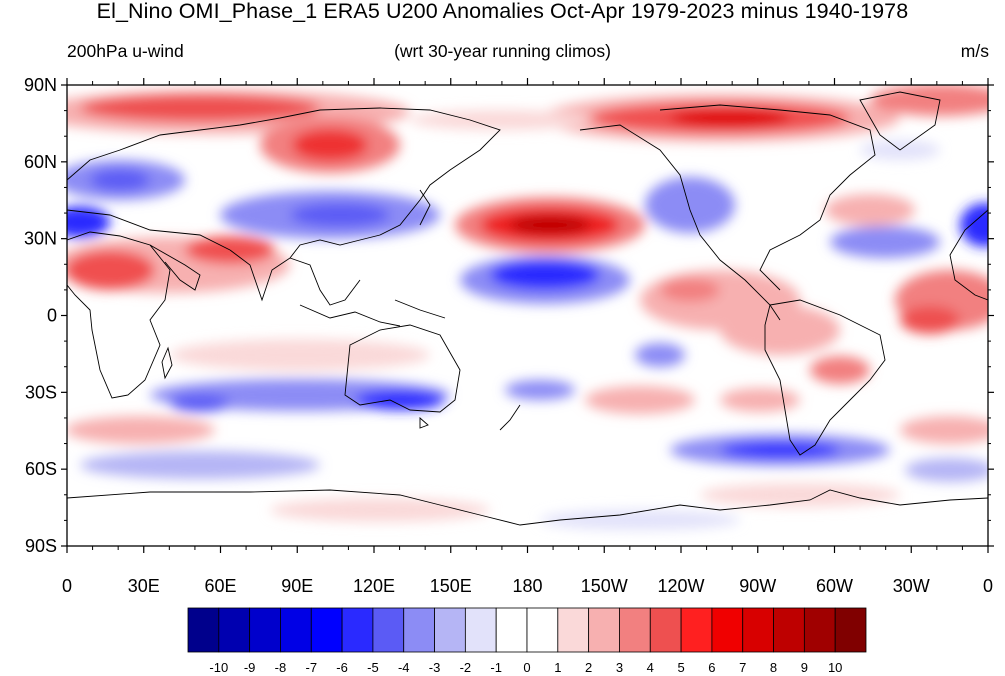  I want to click on colorbar-label: -5, so click(373, 667).